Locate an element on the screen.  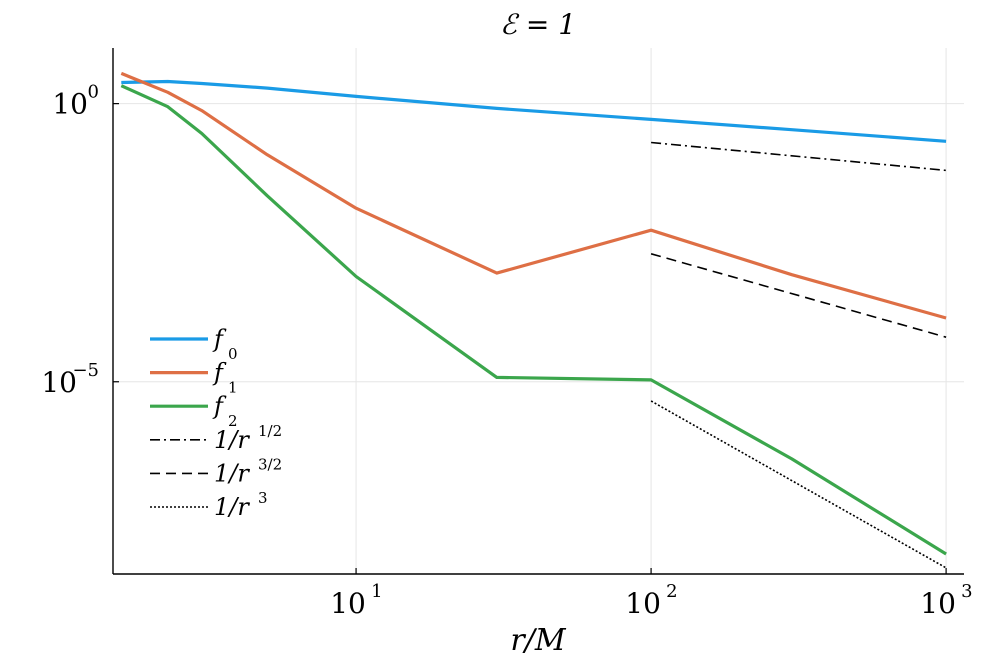
legend-label-superscript: 3 is located at coordinates (263, 498).